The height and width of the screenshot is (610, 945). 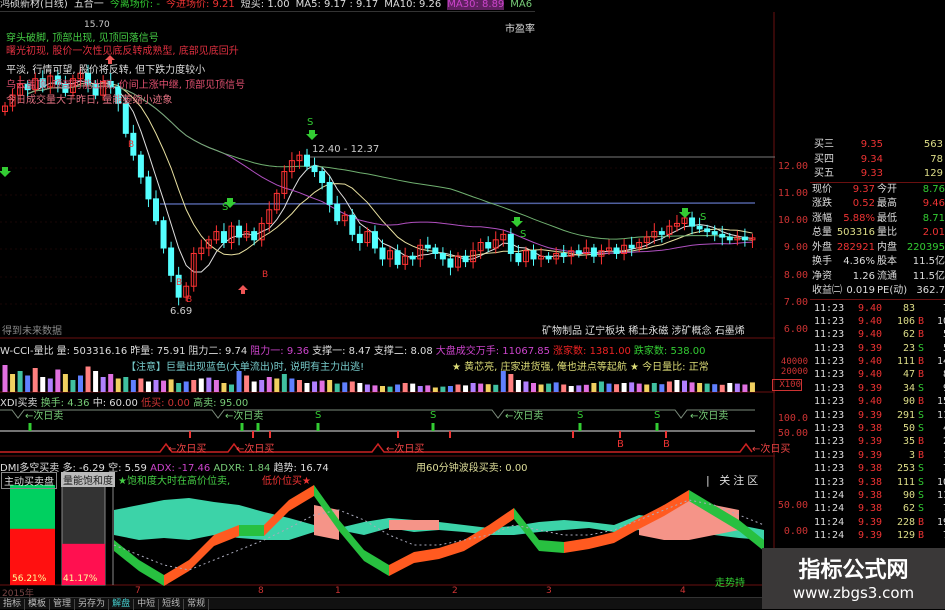 I want to click on tick-row-cell: 11:24, so click(x=829, y=509).